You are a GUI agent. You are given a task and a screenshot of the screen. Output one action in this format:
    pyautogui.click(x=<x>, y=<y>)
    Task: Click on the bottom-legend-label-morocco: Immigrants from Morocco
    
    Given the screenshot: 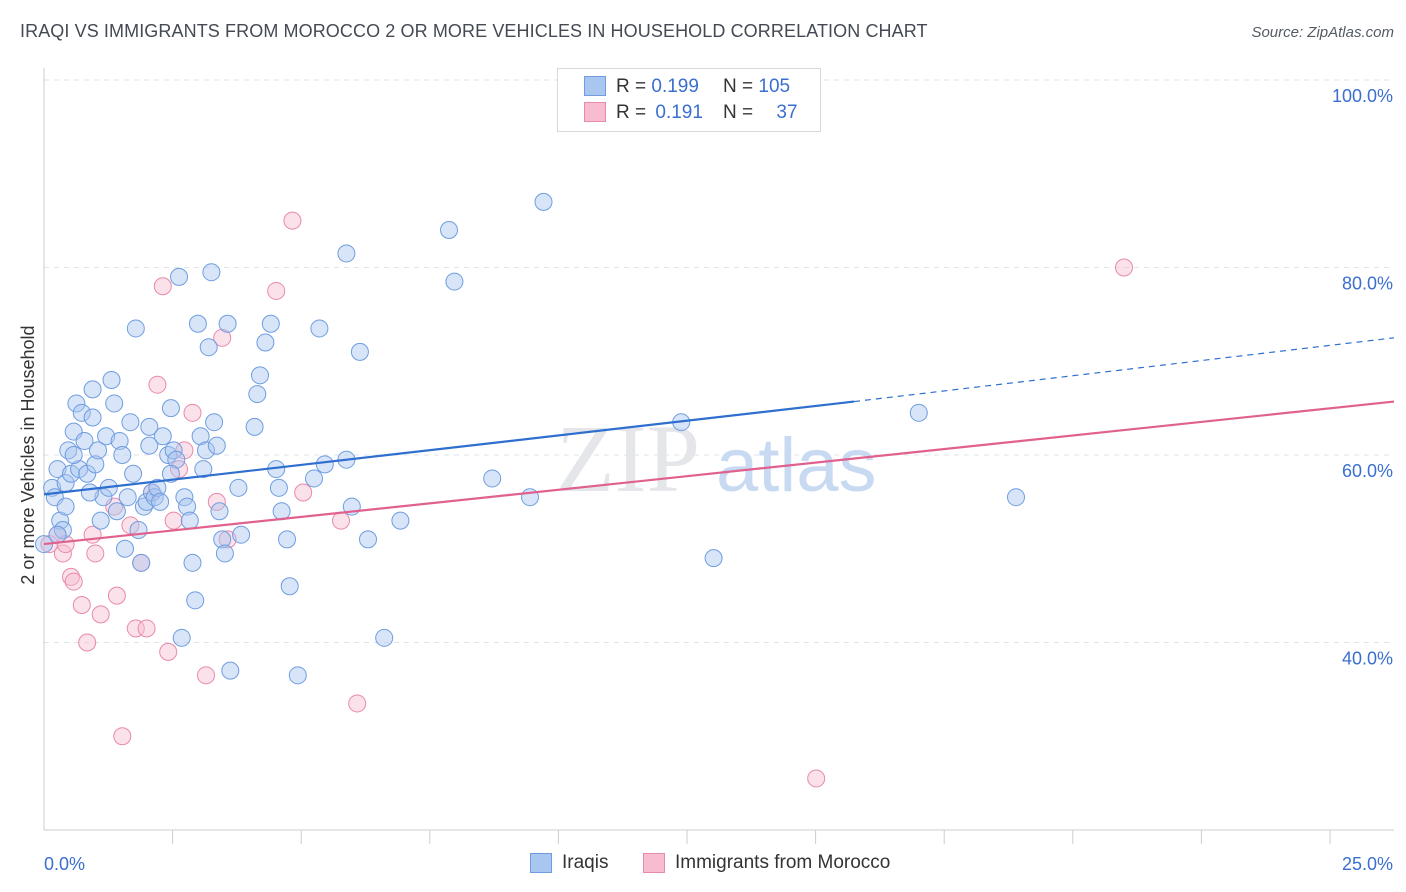 What is the action you would take?
    pyautogui.click(x=783, y=862)
    